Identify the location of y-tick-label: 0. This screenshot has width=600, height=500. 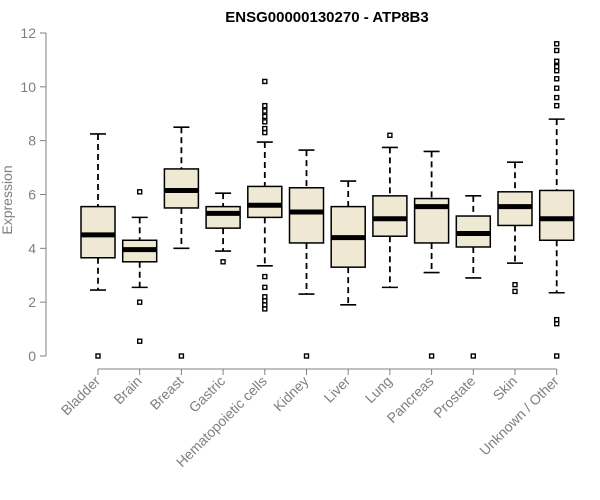
(32, 356).